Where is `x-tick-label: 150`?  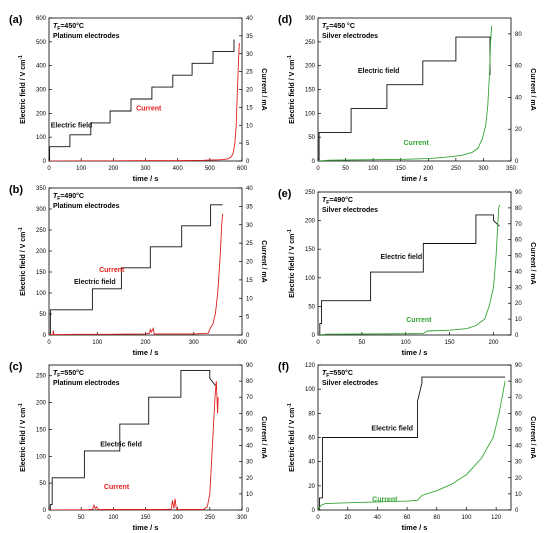
x-tick-label: 150 is located at coordinates (145, 518).